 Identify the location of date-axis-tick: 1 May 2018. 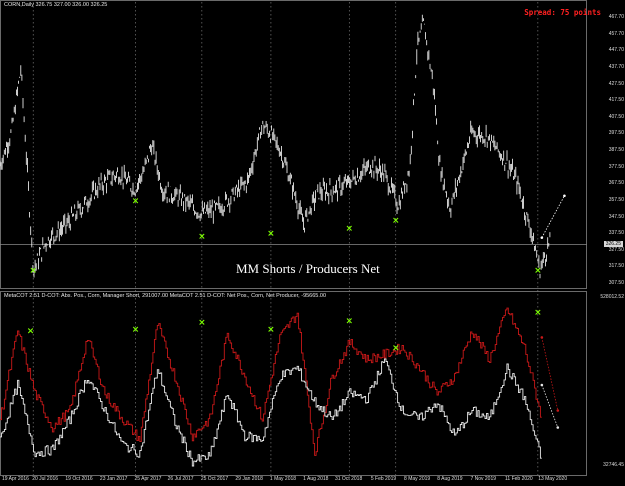
(283, 479).